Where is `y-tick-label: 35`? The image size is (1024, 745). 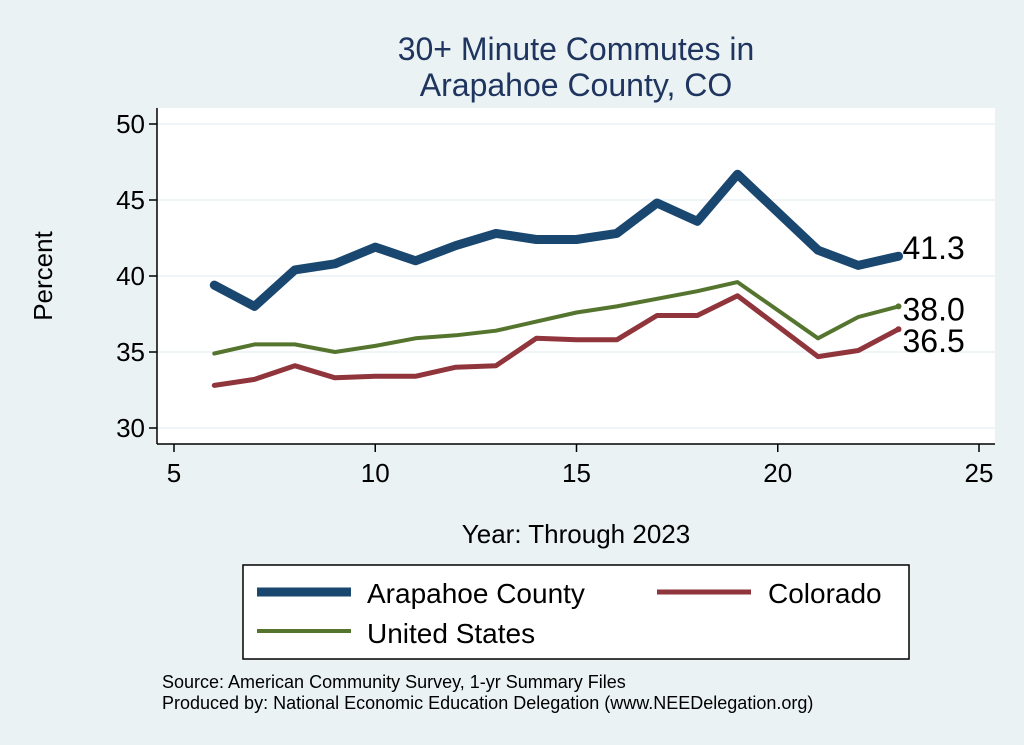
y-tick-label: 35 is located at coordinates (130, 352).